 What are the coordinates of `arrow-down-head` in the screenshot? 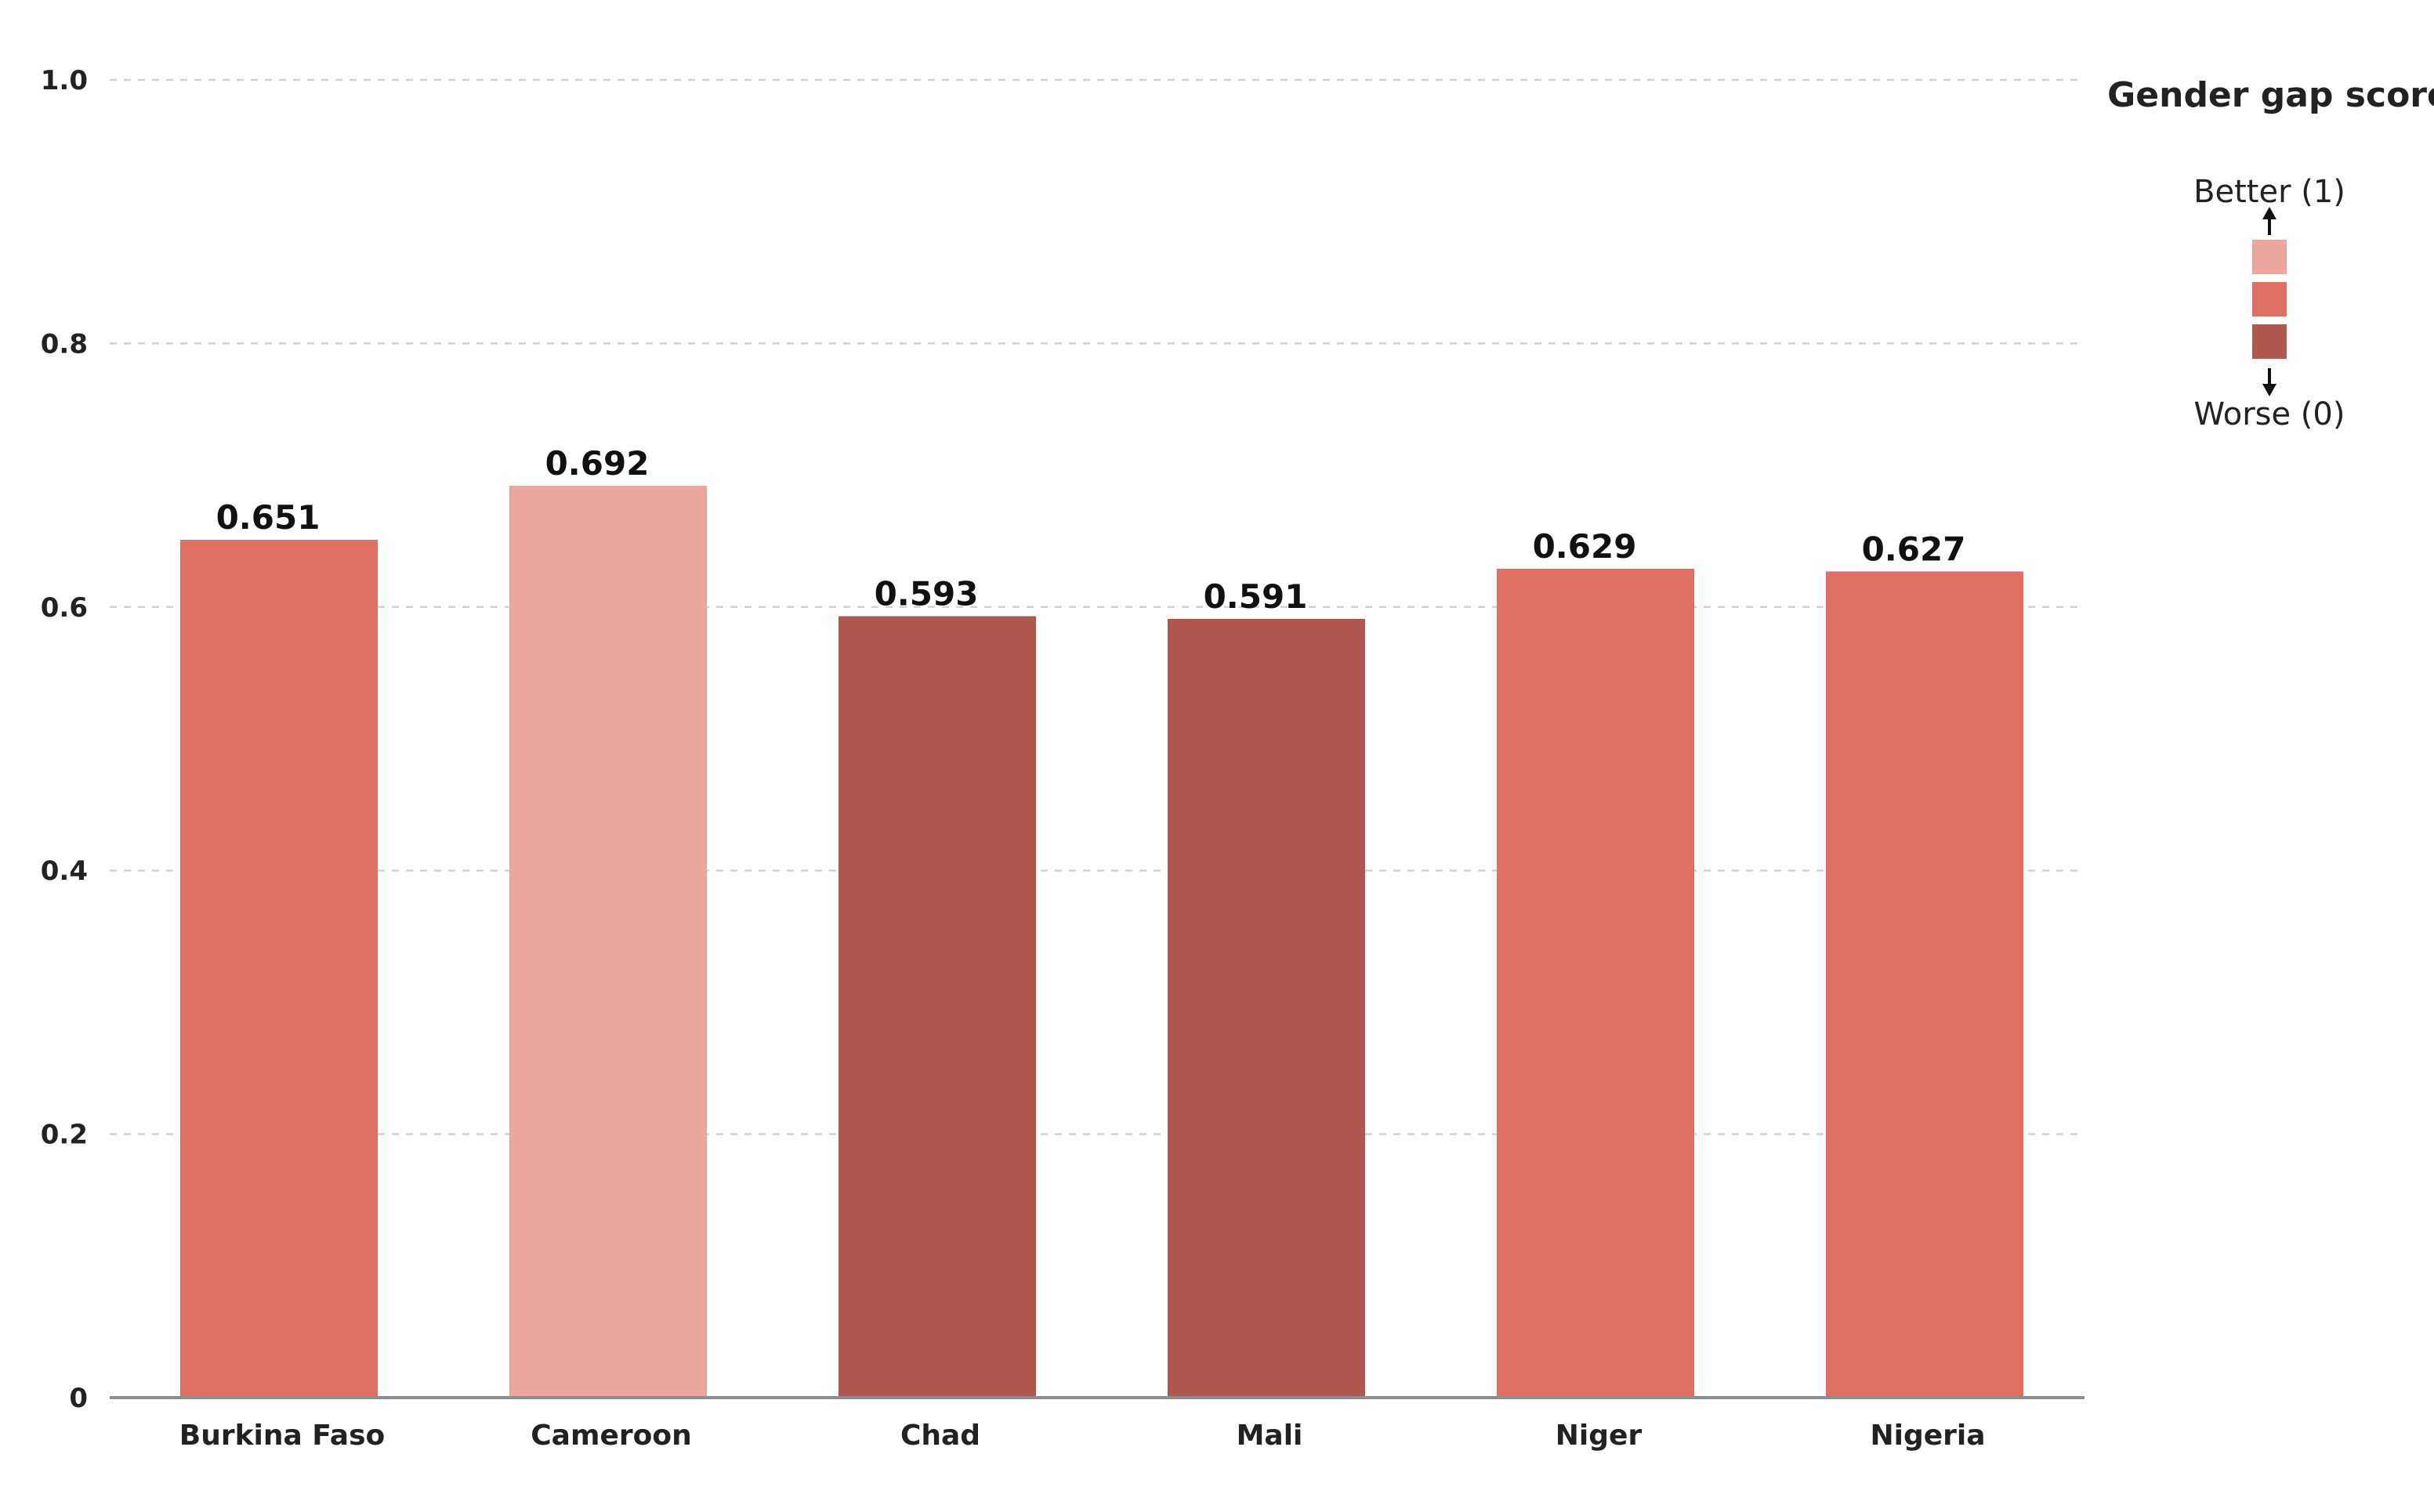 It's located at (2269, 390).